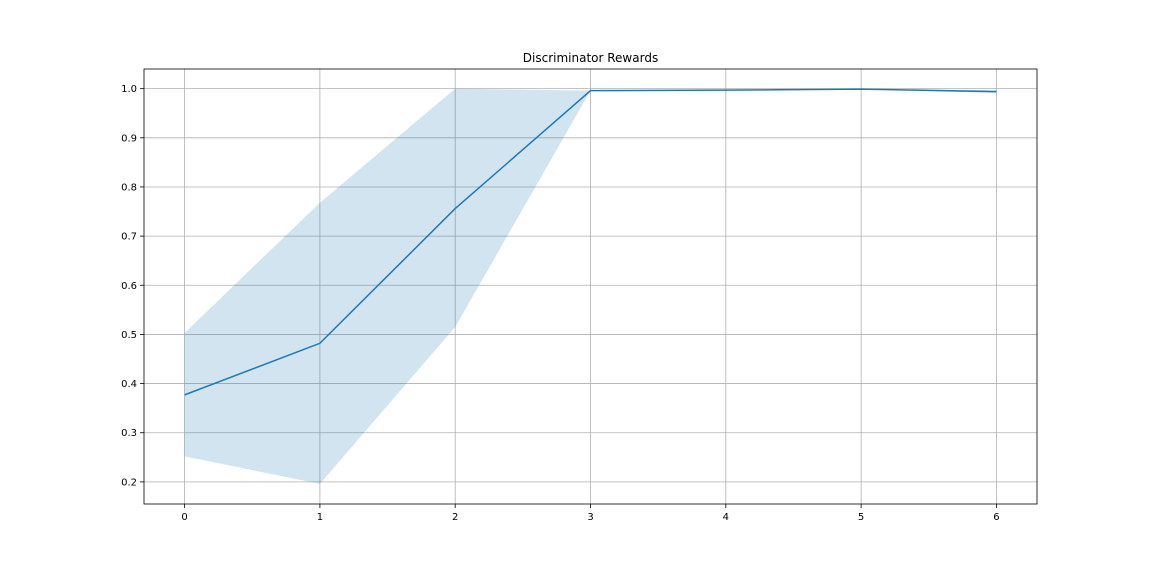 The height and width of the screenshot is (576, 1152). What do you see at coordinates (129, 384) in the screenshot?
I see `y-tick-label: 0.4` at bounding box center [129, 384].